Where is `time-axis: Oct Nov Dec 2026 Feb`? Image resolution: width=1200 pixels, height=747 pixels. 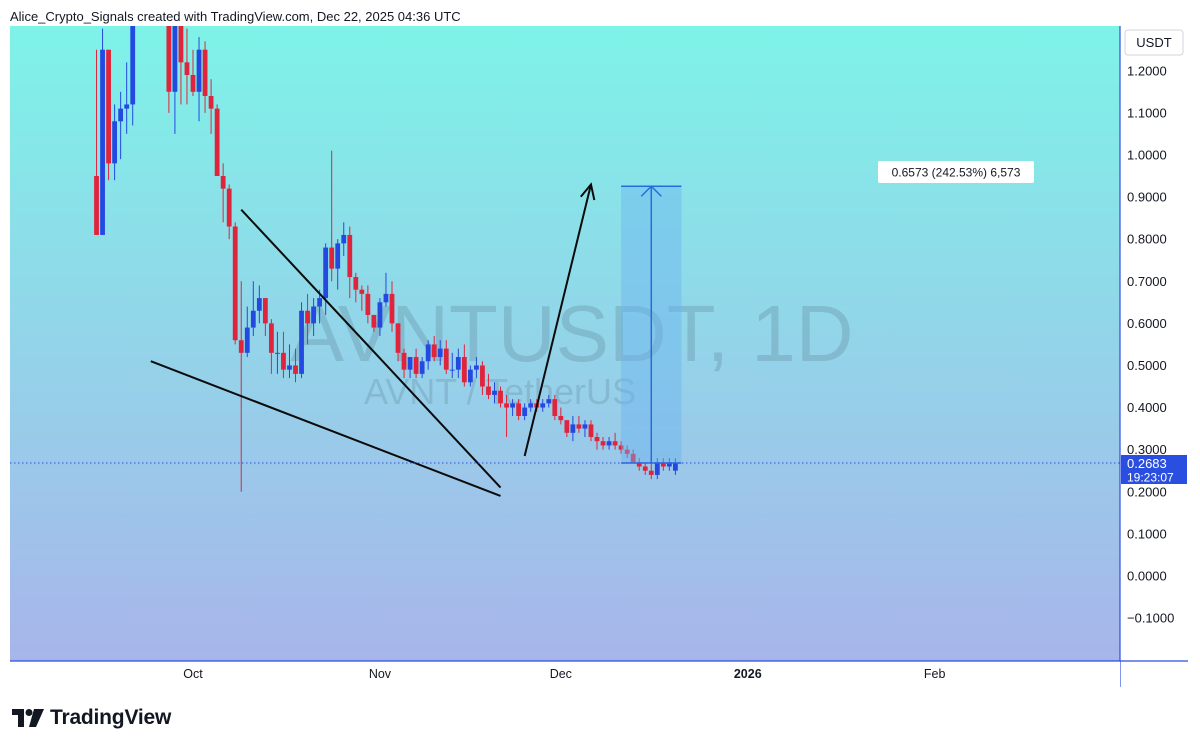
time-axis: Oct Nov Dec 2026 Feb is located at coordinates (599, 673).